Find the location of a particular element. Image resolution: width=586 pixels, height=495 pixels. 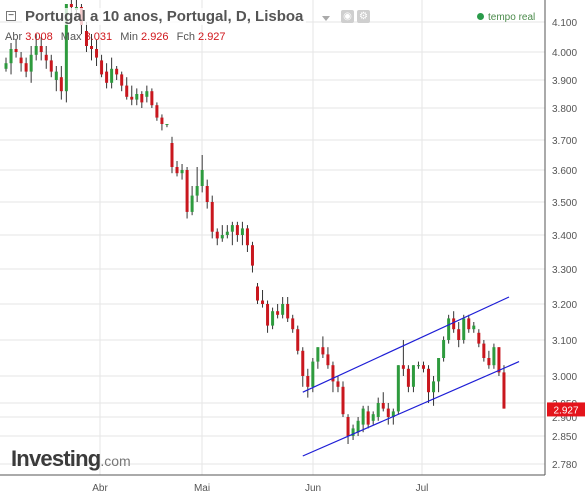

low-value: 2.926 is located at coordinates (155, 37).